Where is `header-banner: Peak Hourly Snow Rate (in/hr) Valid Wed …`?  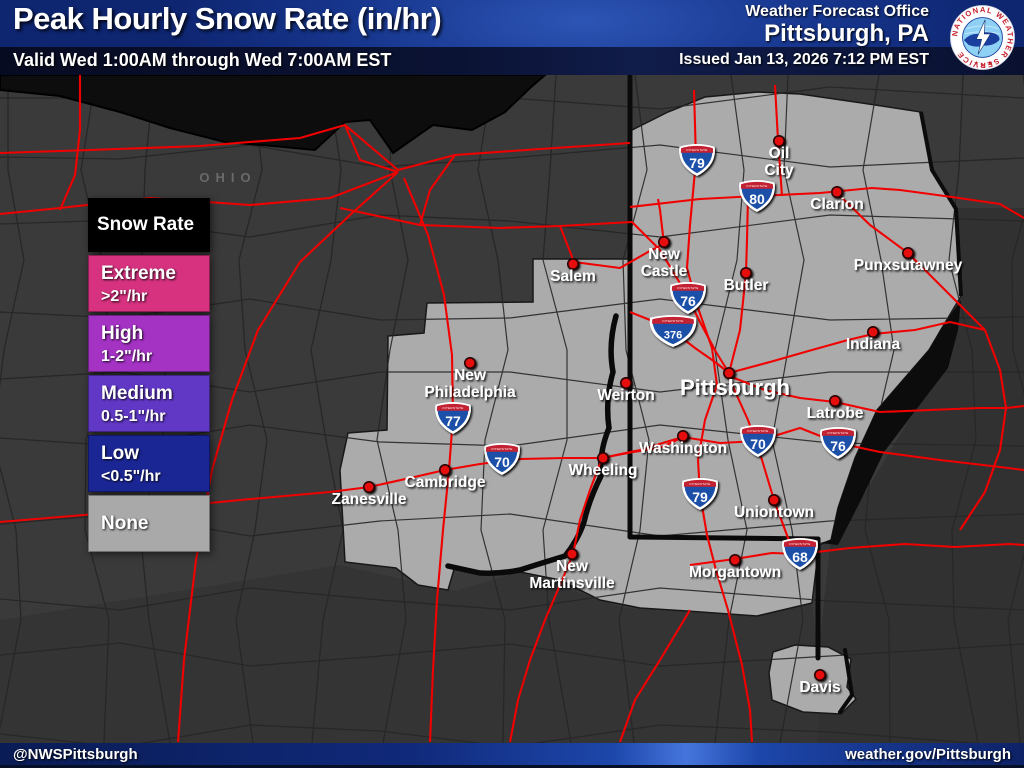 header-banner: Peak Hourly Snow Rate (in/hr) Valid Wed … is located at coordinates (512, 37).